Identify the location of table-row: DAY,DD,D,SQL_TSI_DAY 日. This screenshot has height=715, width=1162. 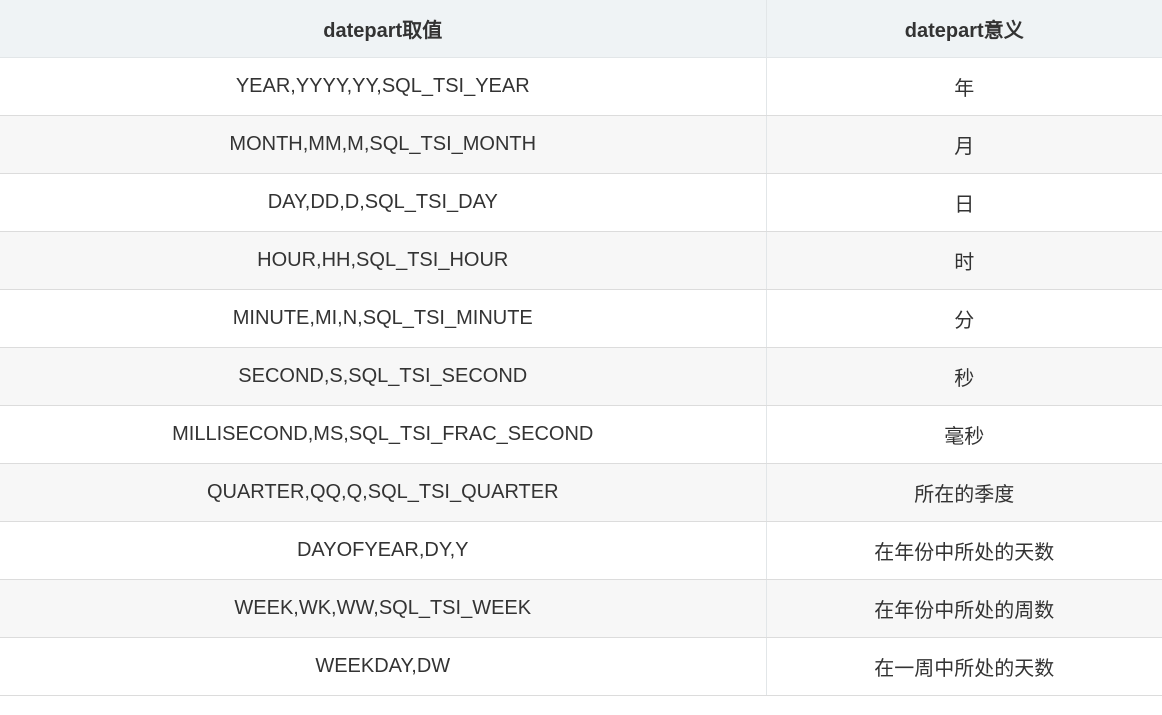
(581, 202).